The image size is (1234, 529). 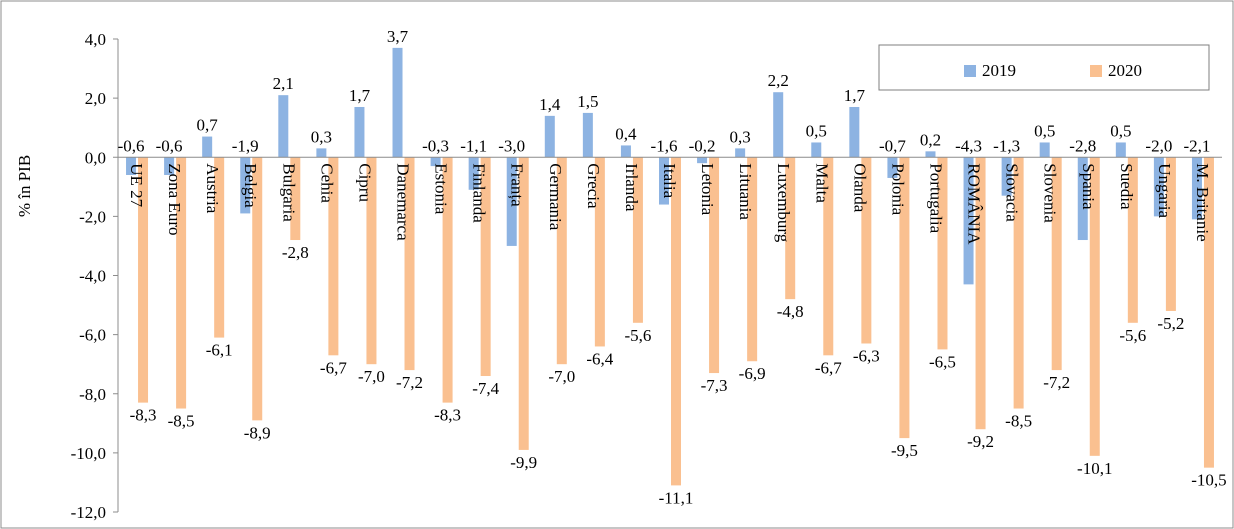 What do you see at coordinates (473, 145) in the screenshot?
I see `data-label-2019: -1,1` at bounding box center [473, 145].